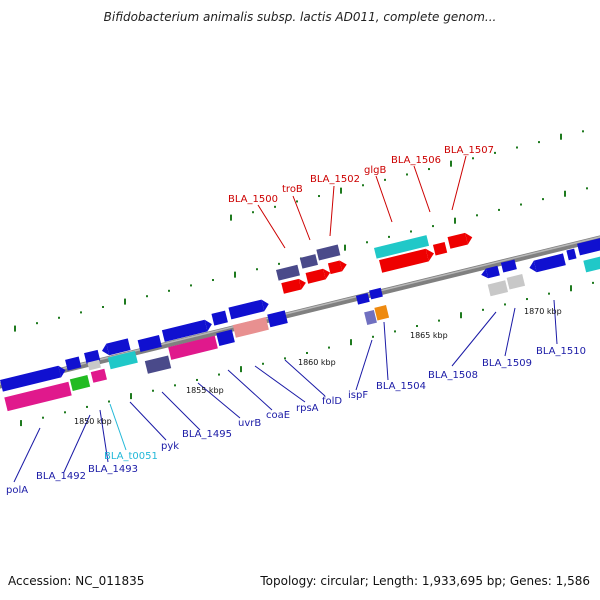 The width and height of the screenshot is (600, 600). Describe the element at coordinates (469, 150) in the screenshot. I see `gene-label: BLA_1507` at that location.